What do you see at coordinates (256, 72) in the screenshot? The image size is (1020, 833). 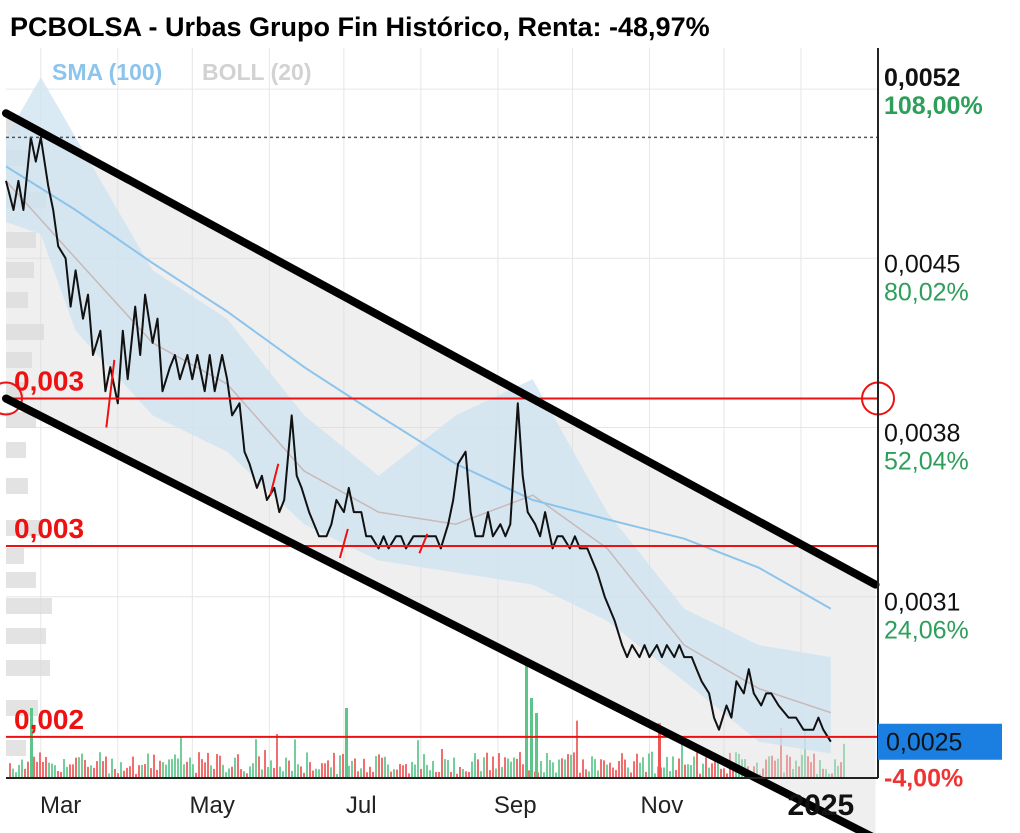 I see `legend-boll: BOLL (20)` at bounding box center [256, 72].